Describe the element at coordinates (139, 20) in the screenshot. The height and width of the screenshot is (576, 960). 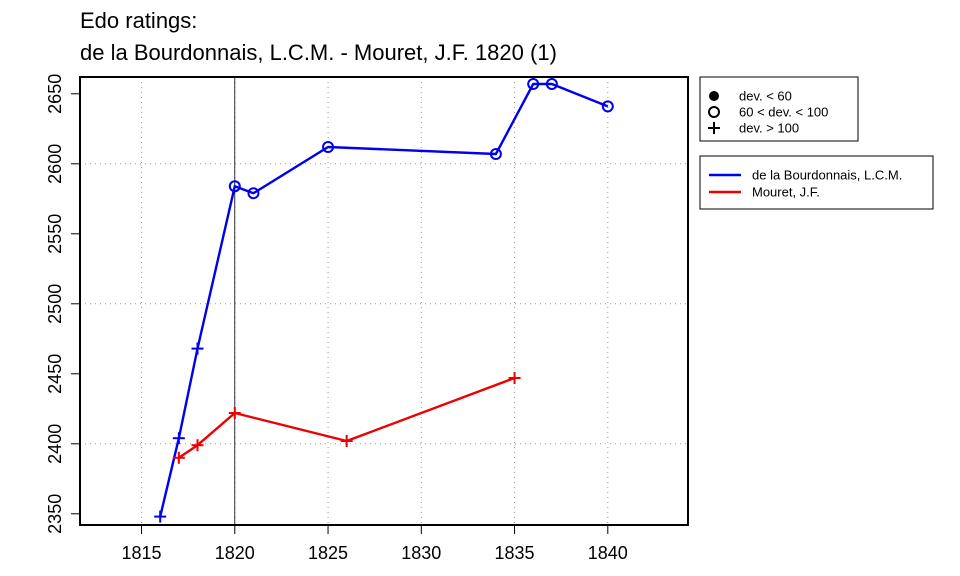
I see `chart-title: Edo ratings:` at that location.